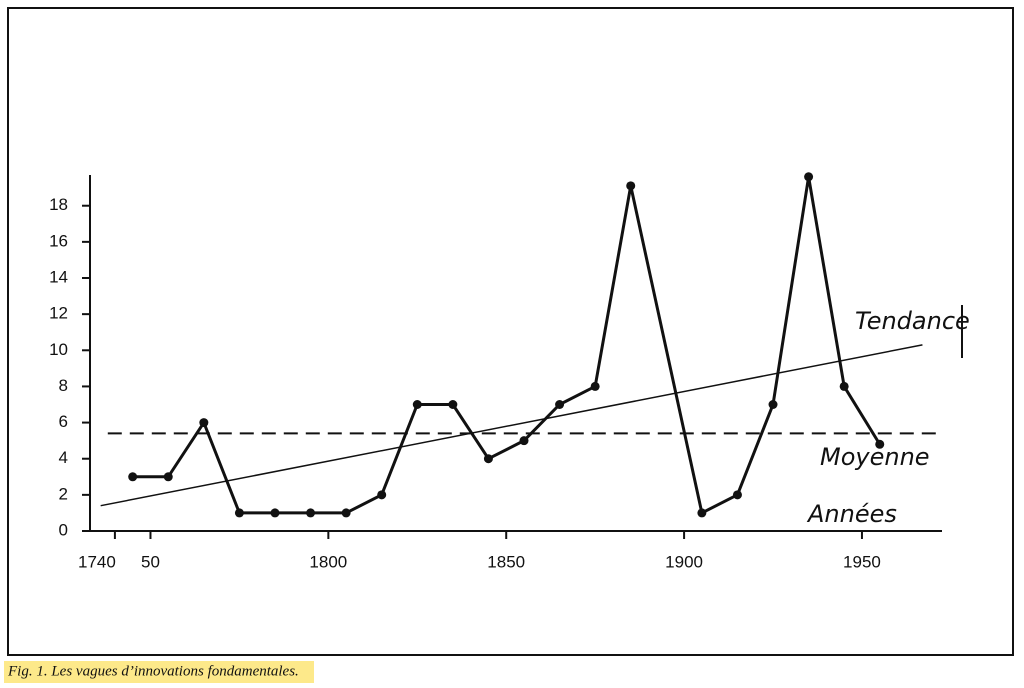 The height and width of the screenshot is (688, 1024). What do you see at coordinates (862, 561) in the screenshot?
I see `x-tick-label: 1950` at bounding box center [862, 561].